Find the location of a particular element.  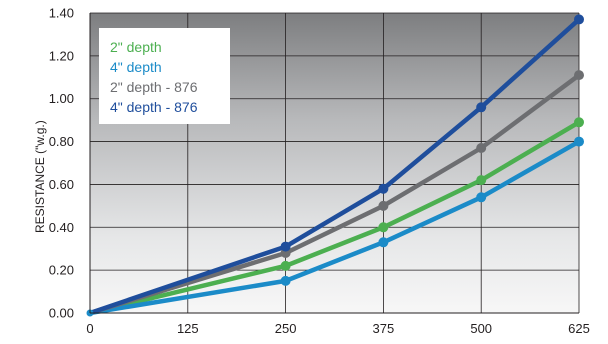

legend-box is located at coordinates (164, 76).